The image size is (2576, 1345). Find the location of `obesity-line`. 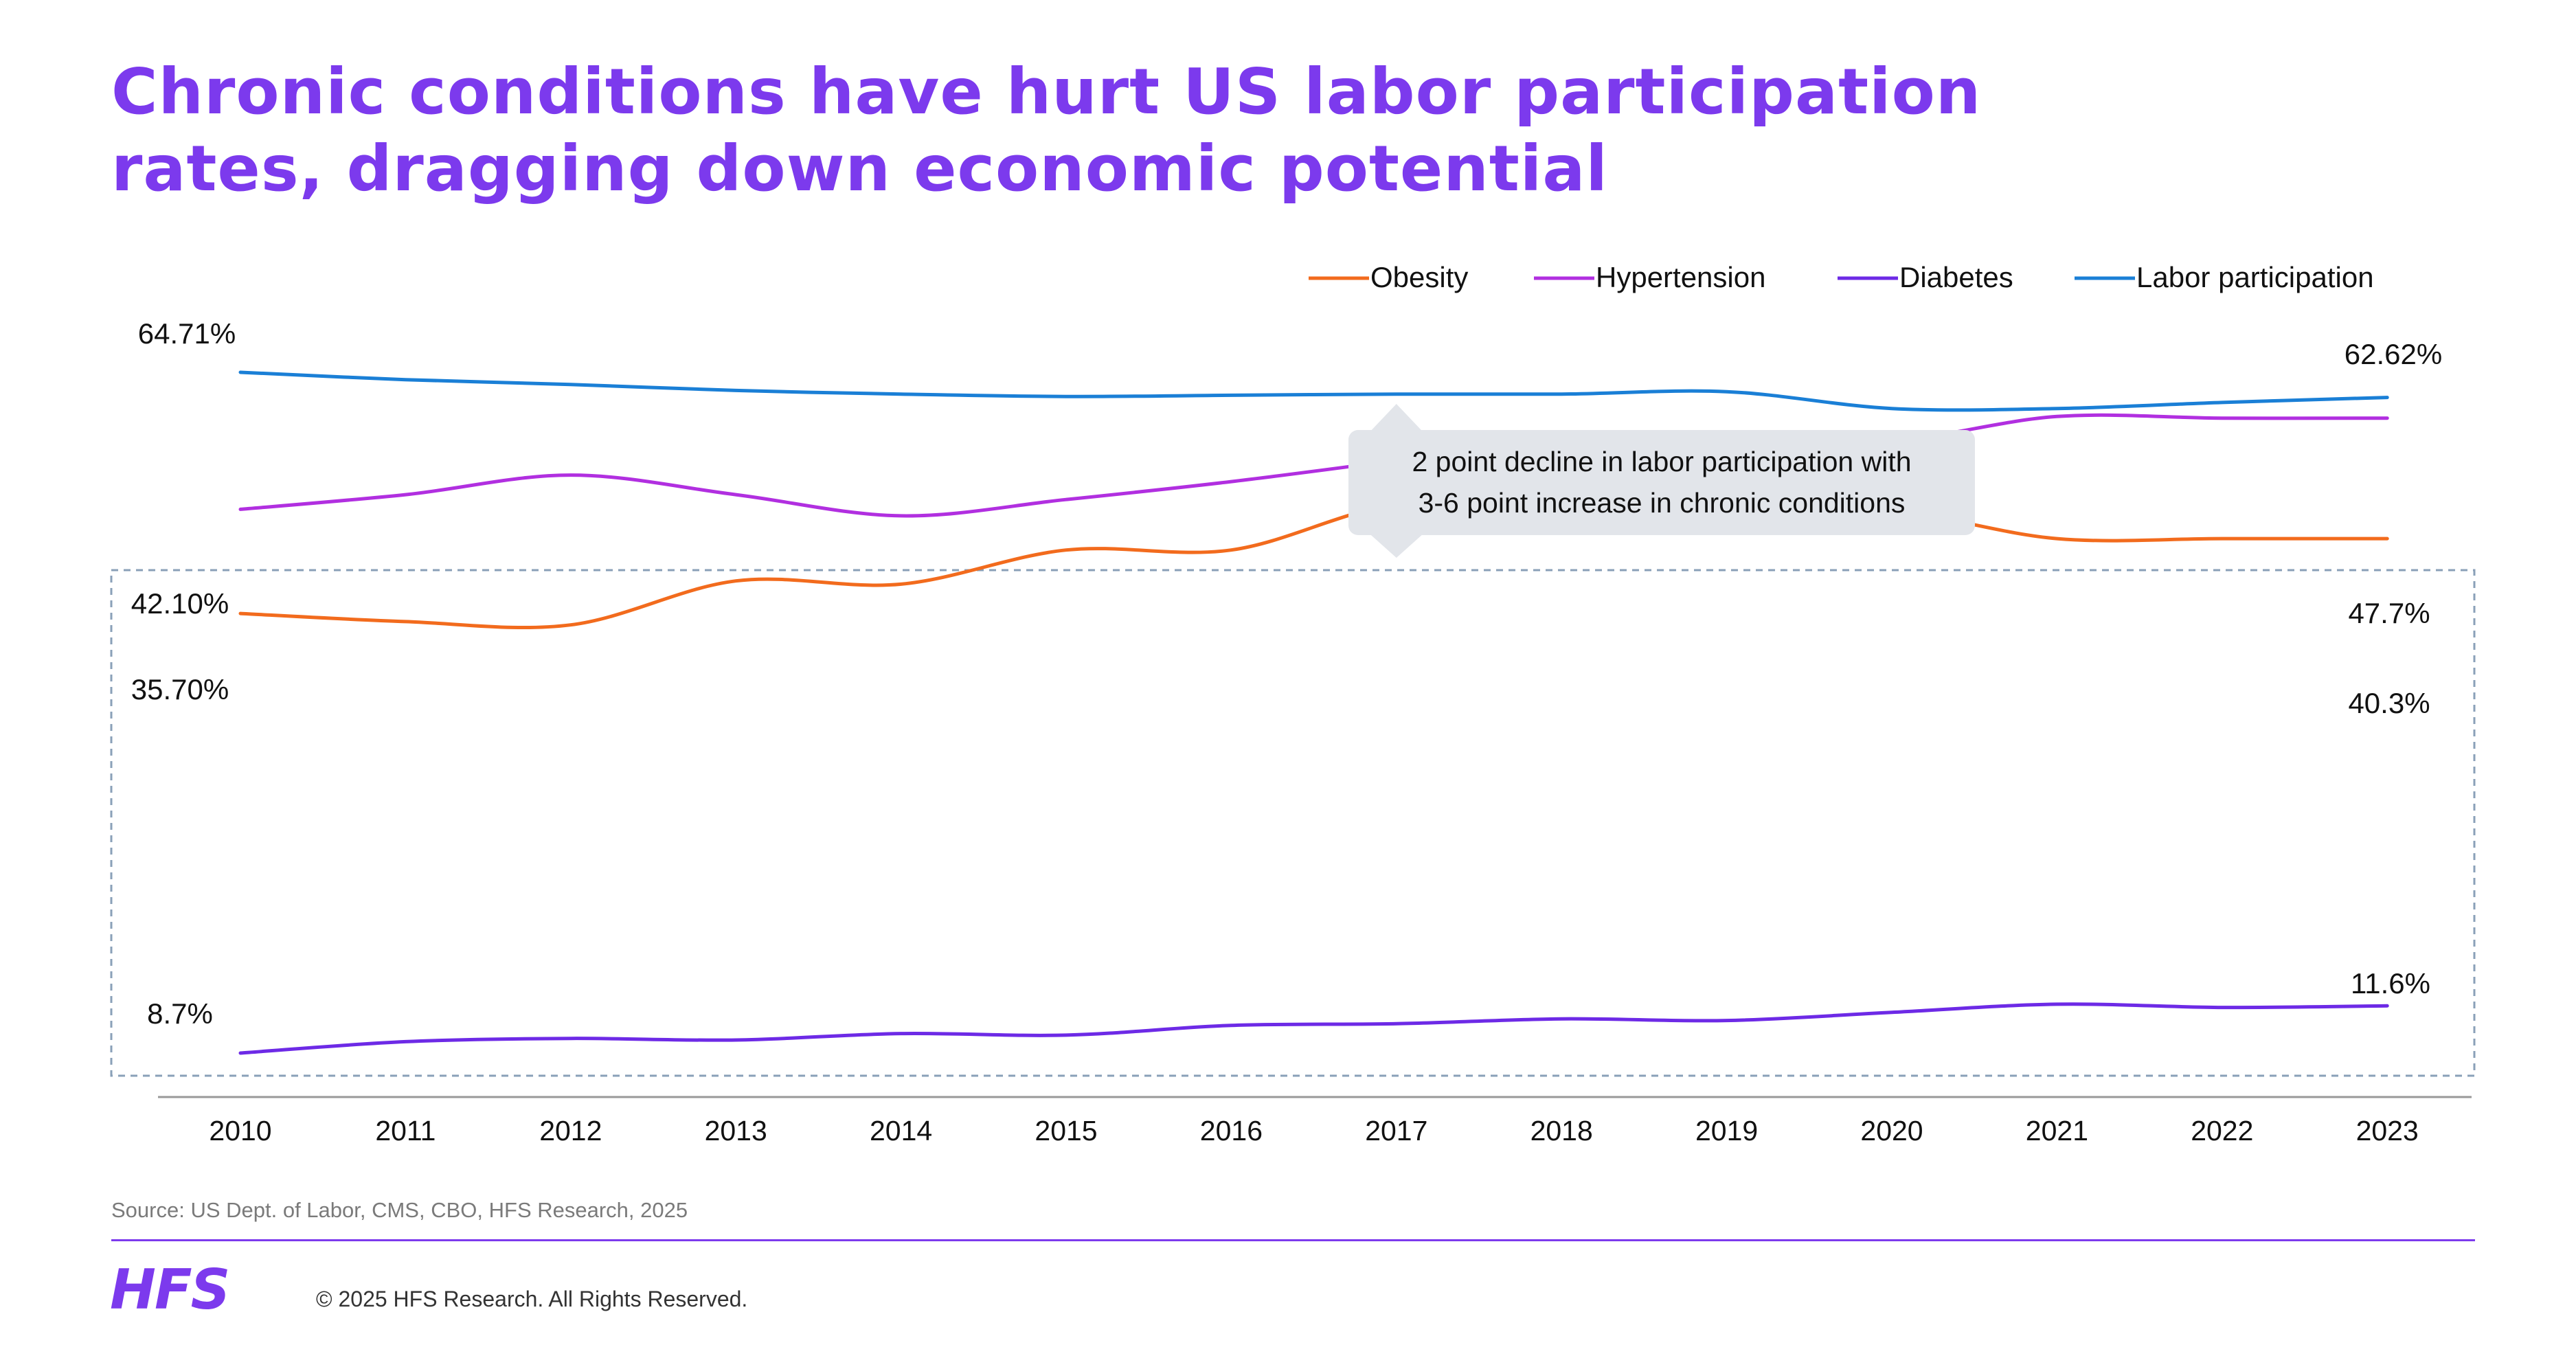

obesity-line is located at coordinates (1313, 564).